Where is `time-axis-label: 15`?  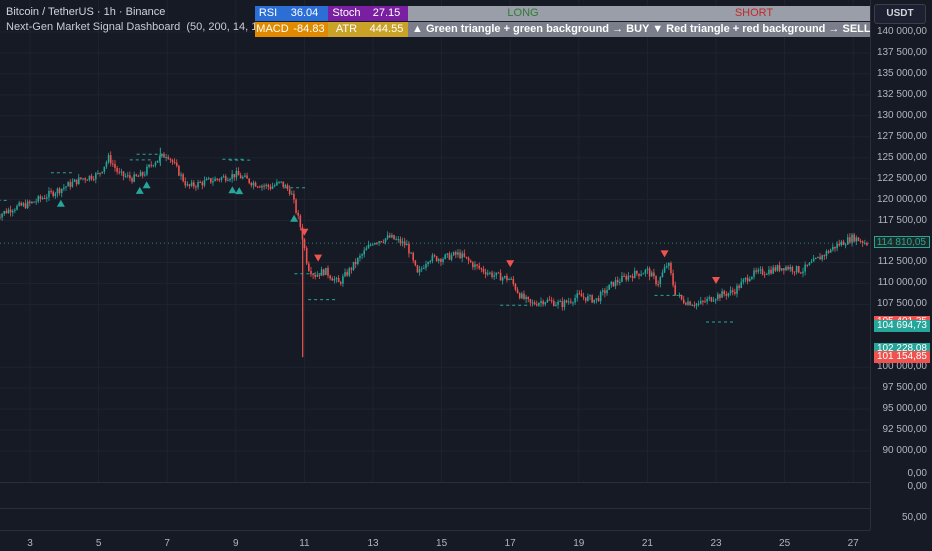
time-axis-label: 15 is located at coordinates (442, 543).